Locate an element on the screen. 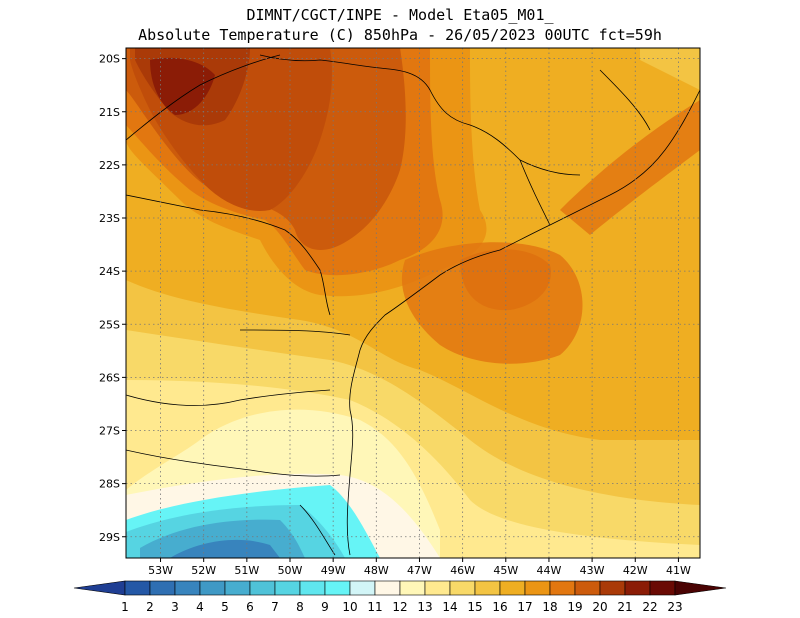  colorbar-label: 12 is located at coordinates (399, 607).